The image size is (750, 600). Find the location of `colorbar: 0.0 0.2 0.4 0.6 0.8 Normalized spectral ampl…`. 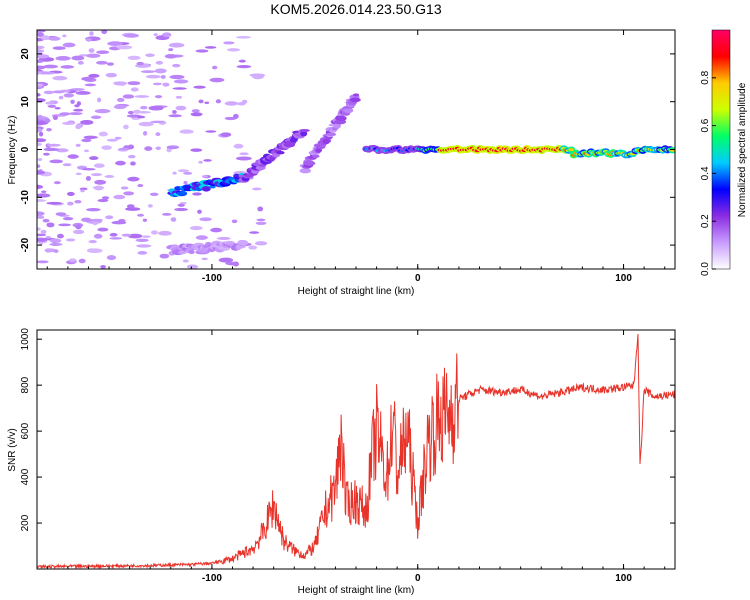

colorbar: 0.0 0.2 0.4 0.6 0.8 Normalized spectral ampl… is located at coordinates (724, 152).